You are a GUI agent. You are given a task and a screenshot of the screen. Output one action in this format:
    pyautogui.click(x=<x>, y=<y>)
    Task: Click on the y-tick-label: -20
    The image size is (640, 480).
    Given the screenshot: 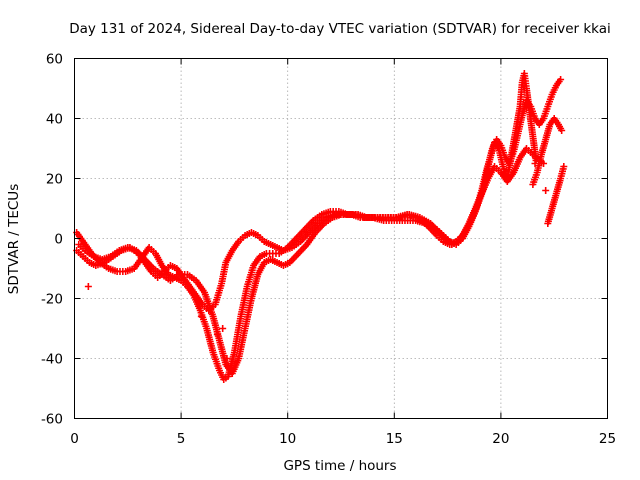 What is the action you would take?
    pyautogui.click(x=52, y=300)
    